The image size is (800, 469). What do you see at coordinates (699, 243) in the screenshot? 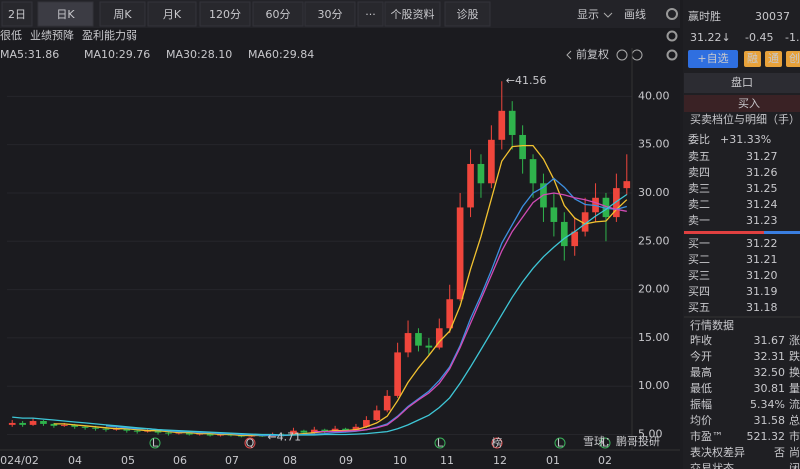
I see `bid-level: 买一` at bounding box center [699, 243].